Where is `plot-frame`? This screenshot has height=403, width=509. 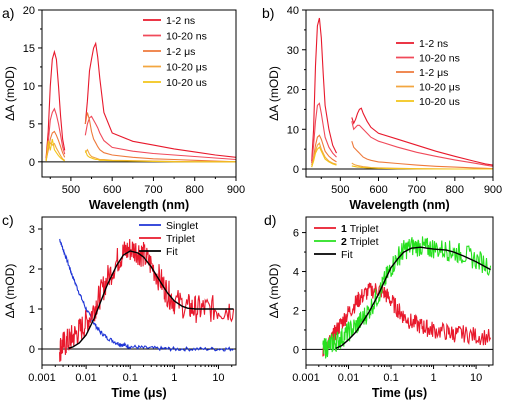
plot-frame is located at coordinates (139, 291).